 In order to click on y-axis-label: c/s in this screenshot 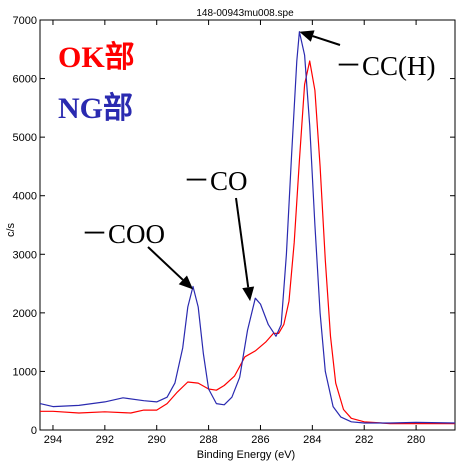, I will do `click(11, 229)`.